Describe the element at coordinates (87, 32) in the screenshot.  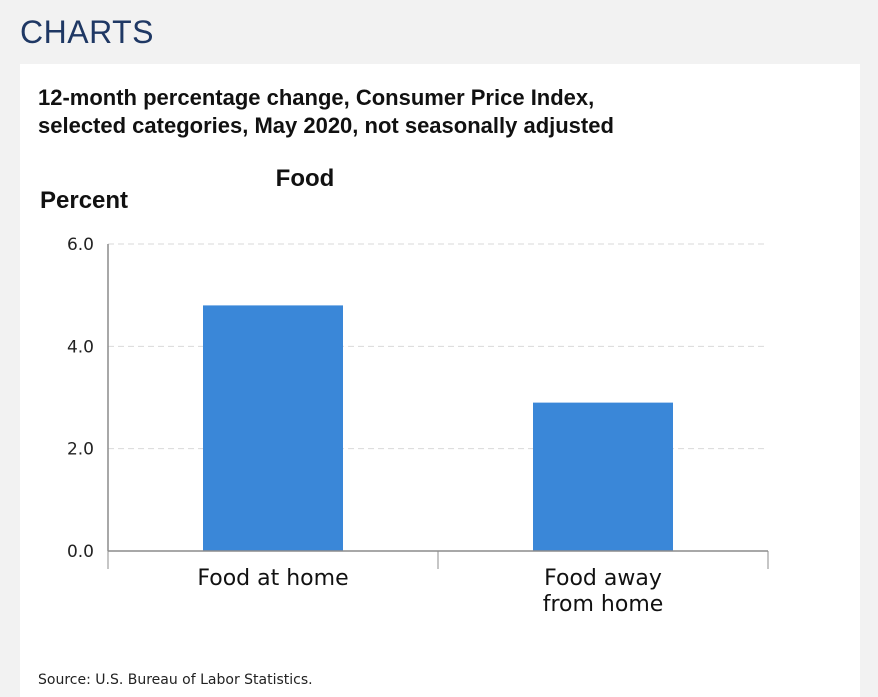
I see `section-heading: CHARTS` at that location.